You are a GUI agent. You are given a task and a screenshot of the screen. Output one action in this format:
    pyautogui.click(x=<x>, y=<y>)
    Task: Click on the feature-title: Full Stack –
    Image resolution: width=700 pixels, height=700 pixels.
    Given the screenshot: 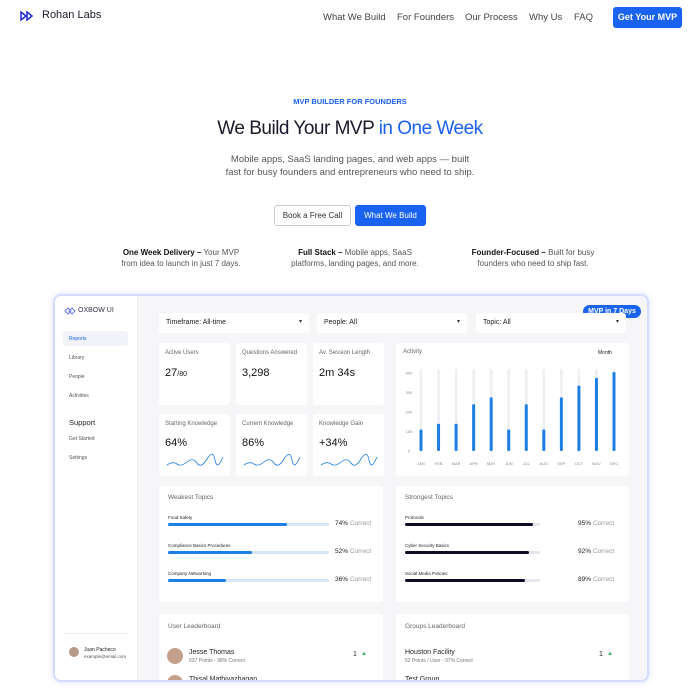 What is the action you would take?
    pyautogui.click(x=320, y=252)
    